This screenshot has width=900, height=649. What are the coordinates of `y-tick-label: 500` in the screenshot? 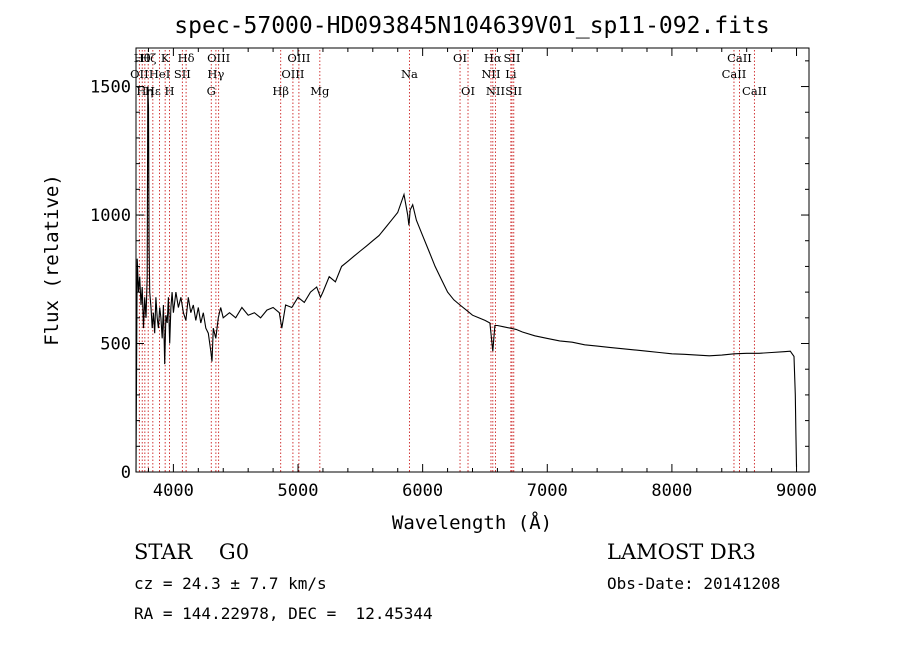 It's located at (115, 345).